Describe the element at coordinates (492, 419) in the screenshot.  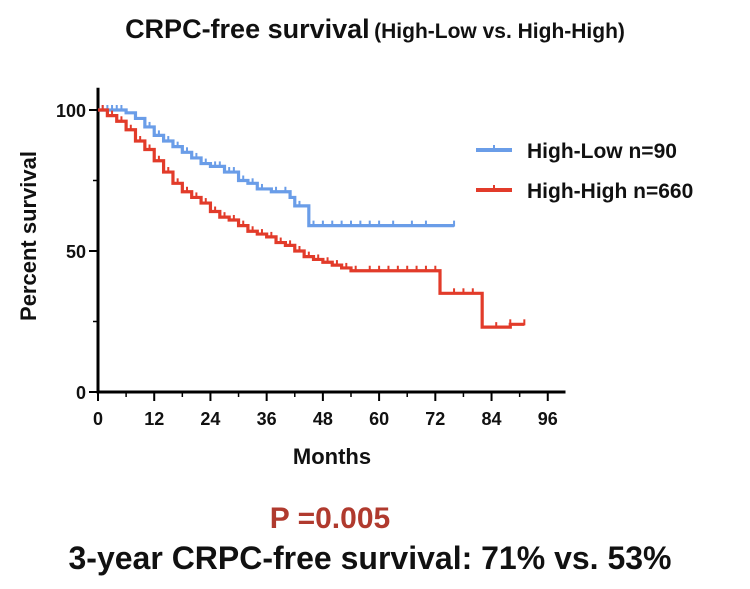
I see `x-tick-label: 84` at that location.